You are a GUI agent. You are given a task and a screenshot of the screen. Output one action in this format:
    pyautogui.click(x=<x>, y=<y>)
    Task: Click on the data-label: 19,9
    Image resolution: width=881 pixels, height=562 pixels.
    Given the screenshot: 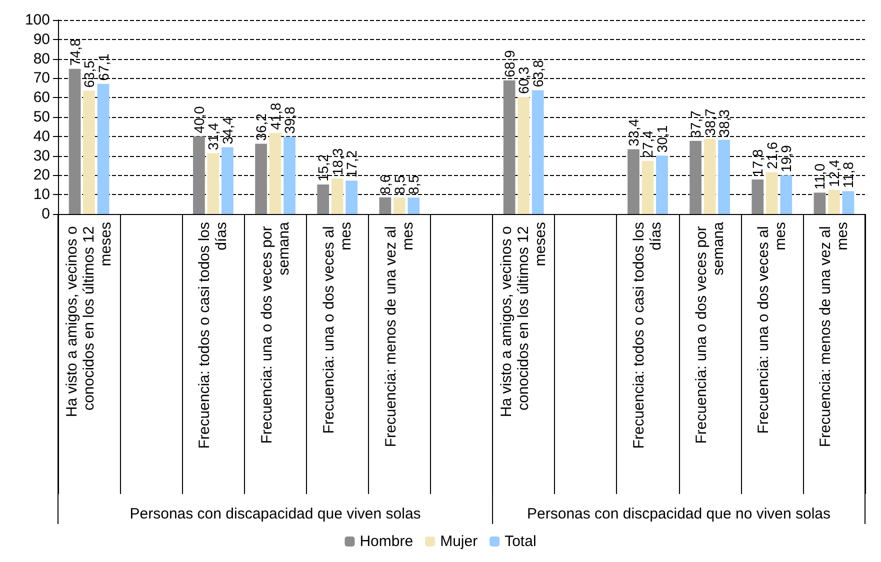 What is the action you would take?
    pyautogui.click(x=786, y=158)
    